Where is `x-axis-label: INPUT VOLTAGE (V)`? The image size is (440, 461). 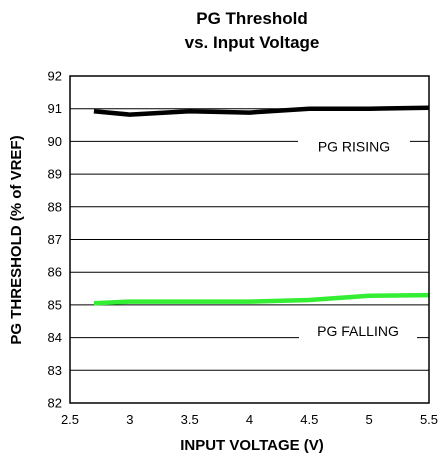
x-axis-label: INPUT VOLTAGE (V) is located at coordinates (252, 445).